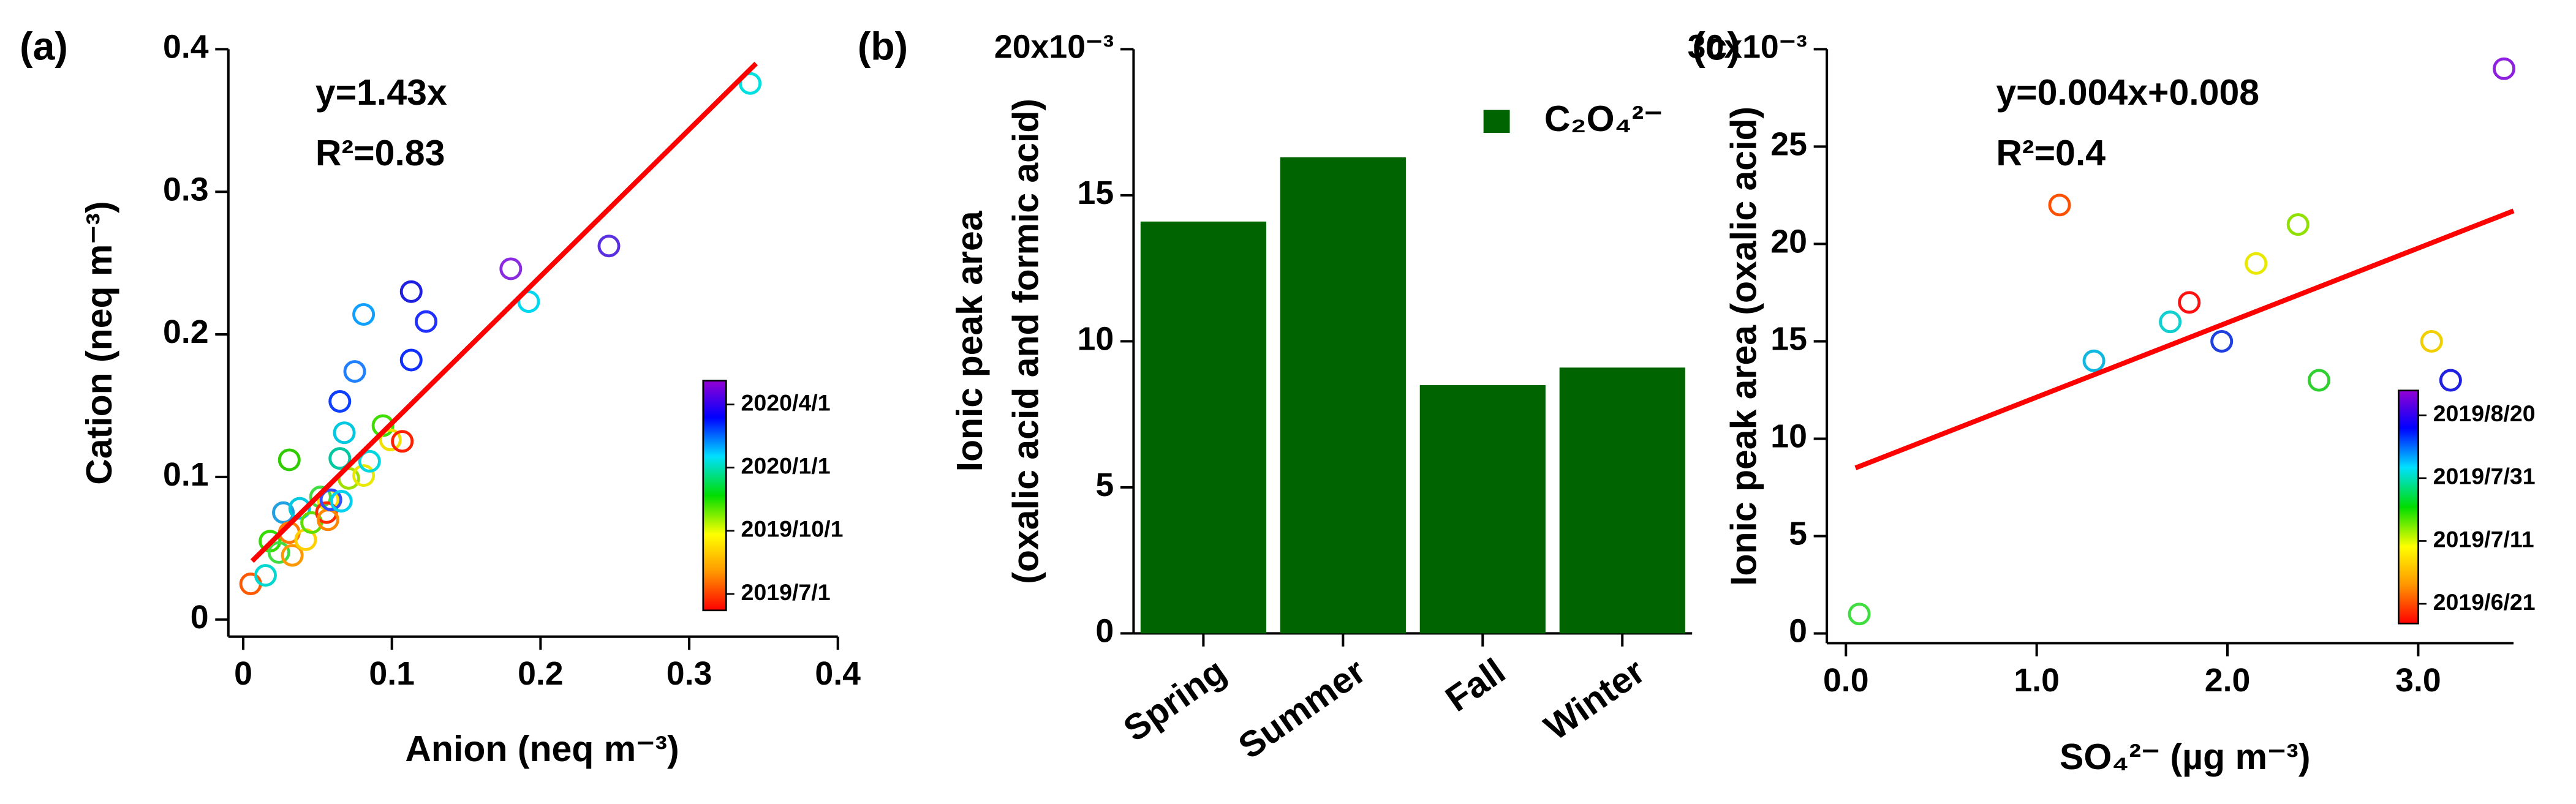 The width and height of the screenshot is (2576, 804). What do you see at coordinates (970, 341) in the screenshot?
I see `y-axis-title: Ionic peak area` at bounding box center [970, 341].